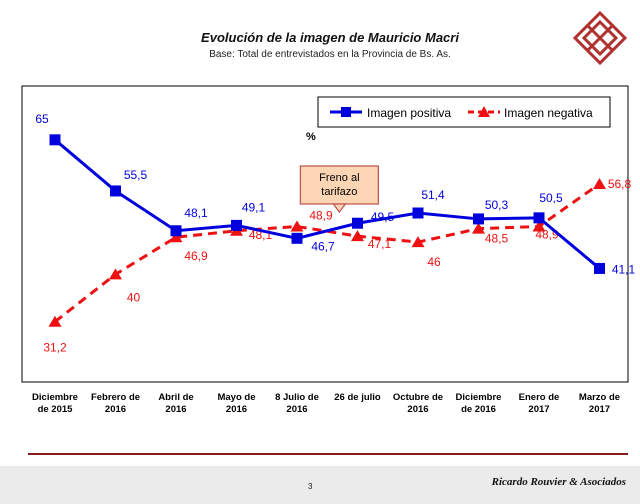 This screenshot has height=504, width=640. Describe the element at coordinates (55, 348) in the screenshot. I see `negative-data-label: 31,2` at that location.